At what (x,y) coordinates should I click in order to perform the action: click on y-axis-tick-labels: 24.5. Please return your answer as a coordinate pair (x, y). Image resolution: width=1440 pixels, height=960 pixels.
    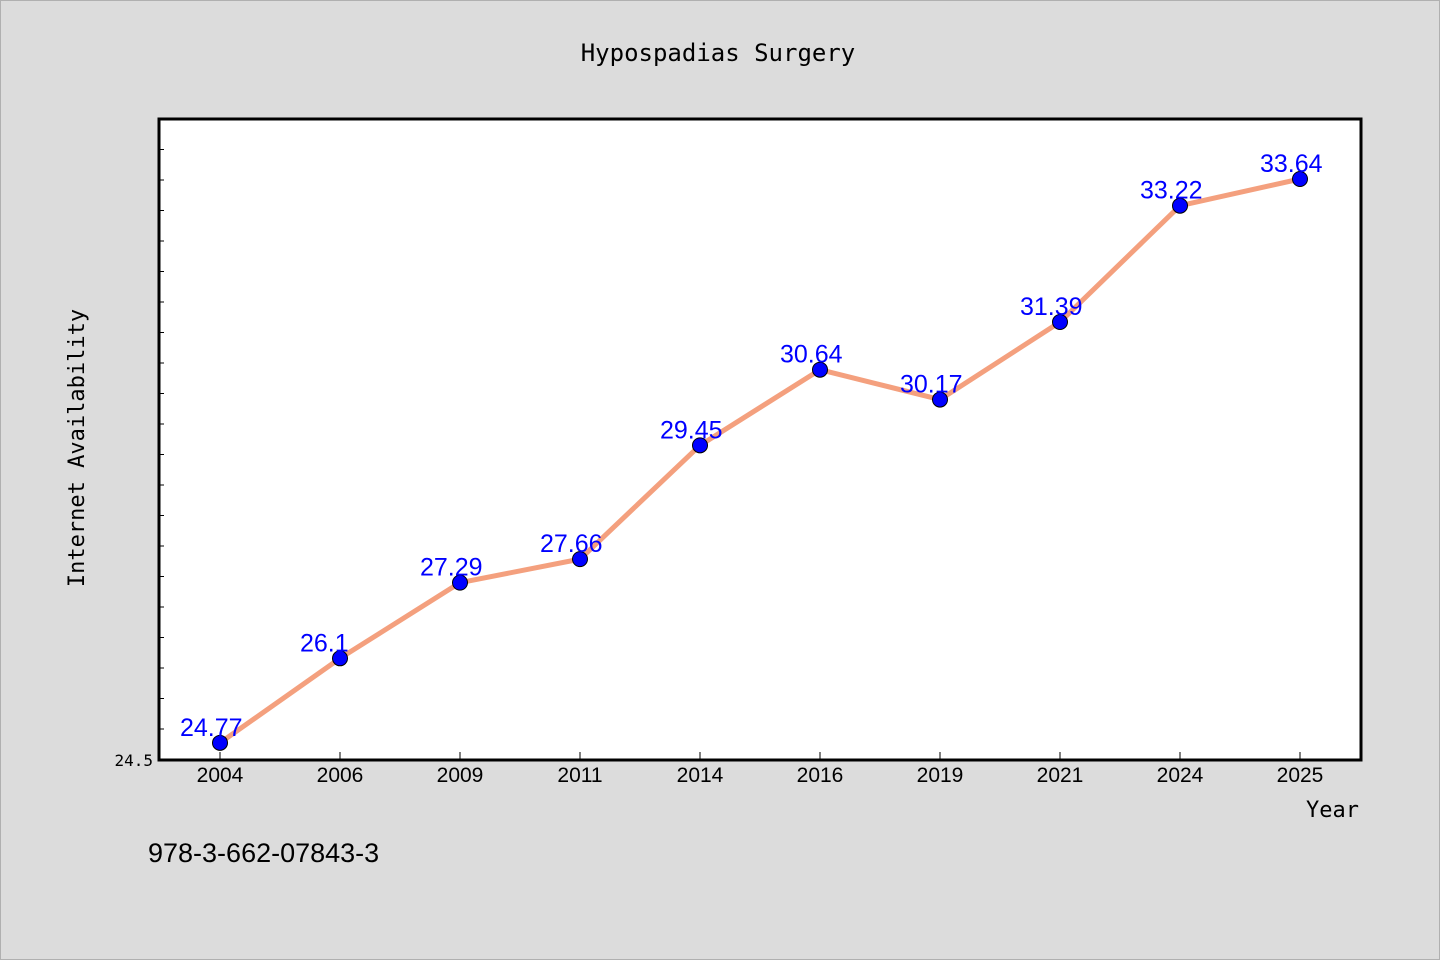
    Looking at the image, I should click on (133, 760).